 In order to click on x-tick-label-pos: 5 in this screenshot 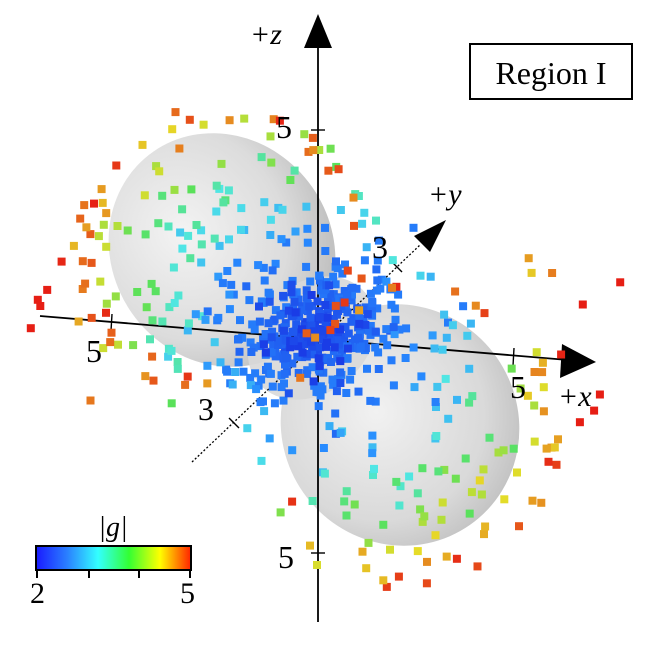, I will do `click(518, 387)`.